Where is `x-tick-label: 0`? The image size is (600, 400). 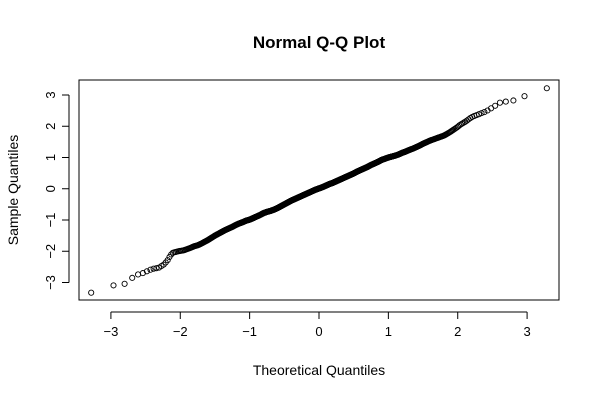
x-tick-label: 0 is located at coordinates (318, 331).